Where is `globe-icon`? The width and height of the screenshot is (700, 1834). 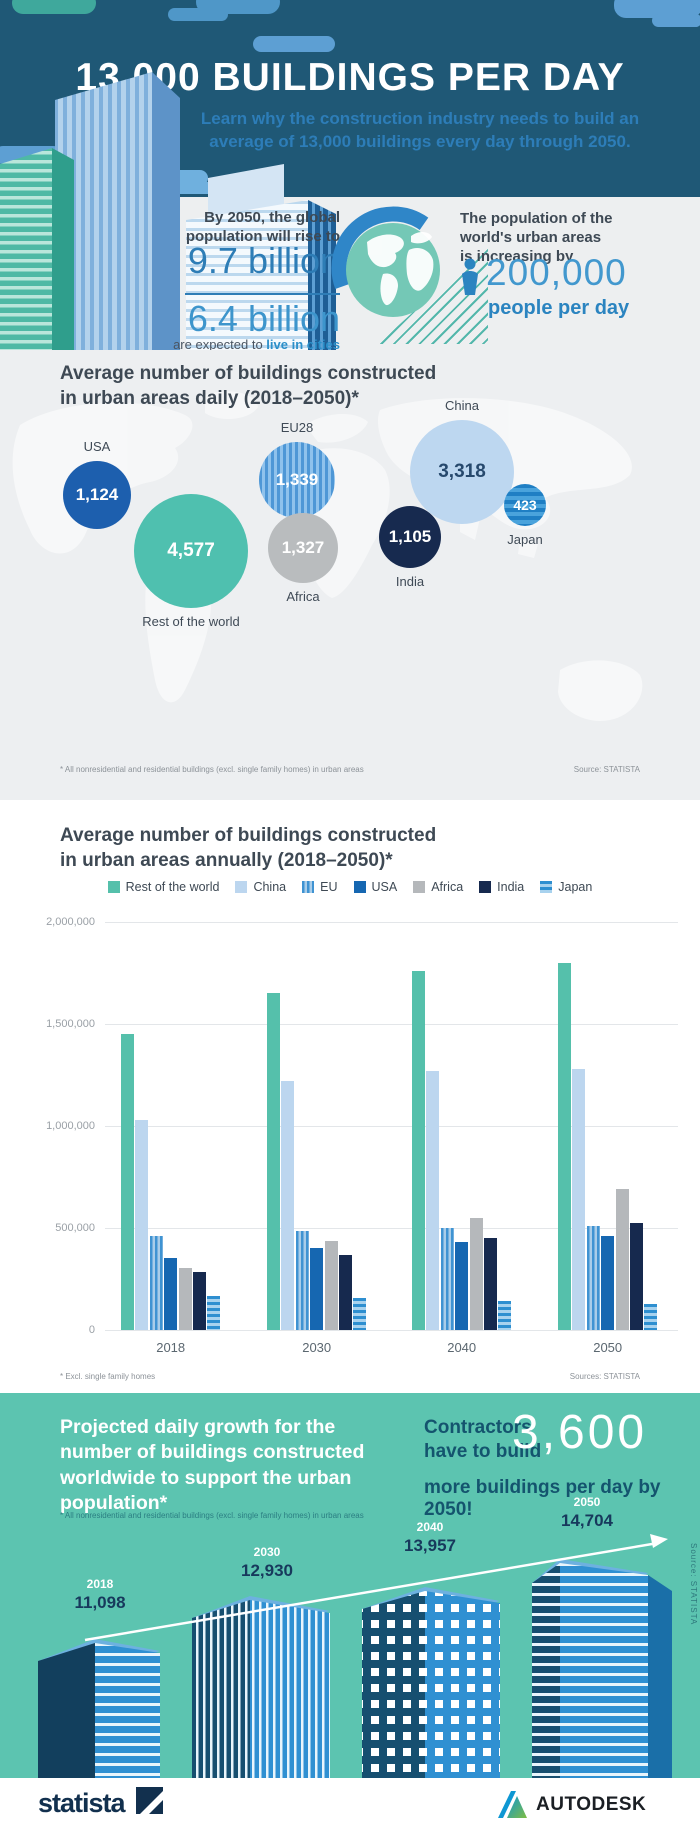
globe-icon is located at coordinates (385, 261).